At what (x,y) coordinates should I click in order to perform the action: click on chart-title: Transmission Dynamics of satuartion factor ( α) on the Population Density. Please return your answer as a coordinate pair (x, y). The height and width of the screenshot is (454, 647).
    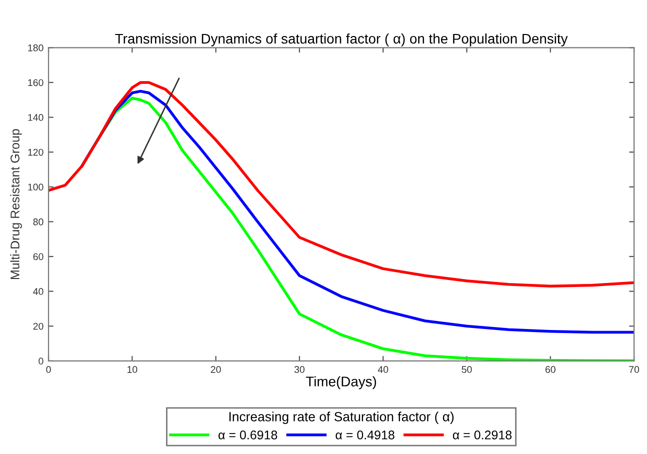
    Looking at the image, I should click on (341, 39).